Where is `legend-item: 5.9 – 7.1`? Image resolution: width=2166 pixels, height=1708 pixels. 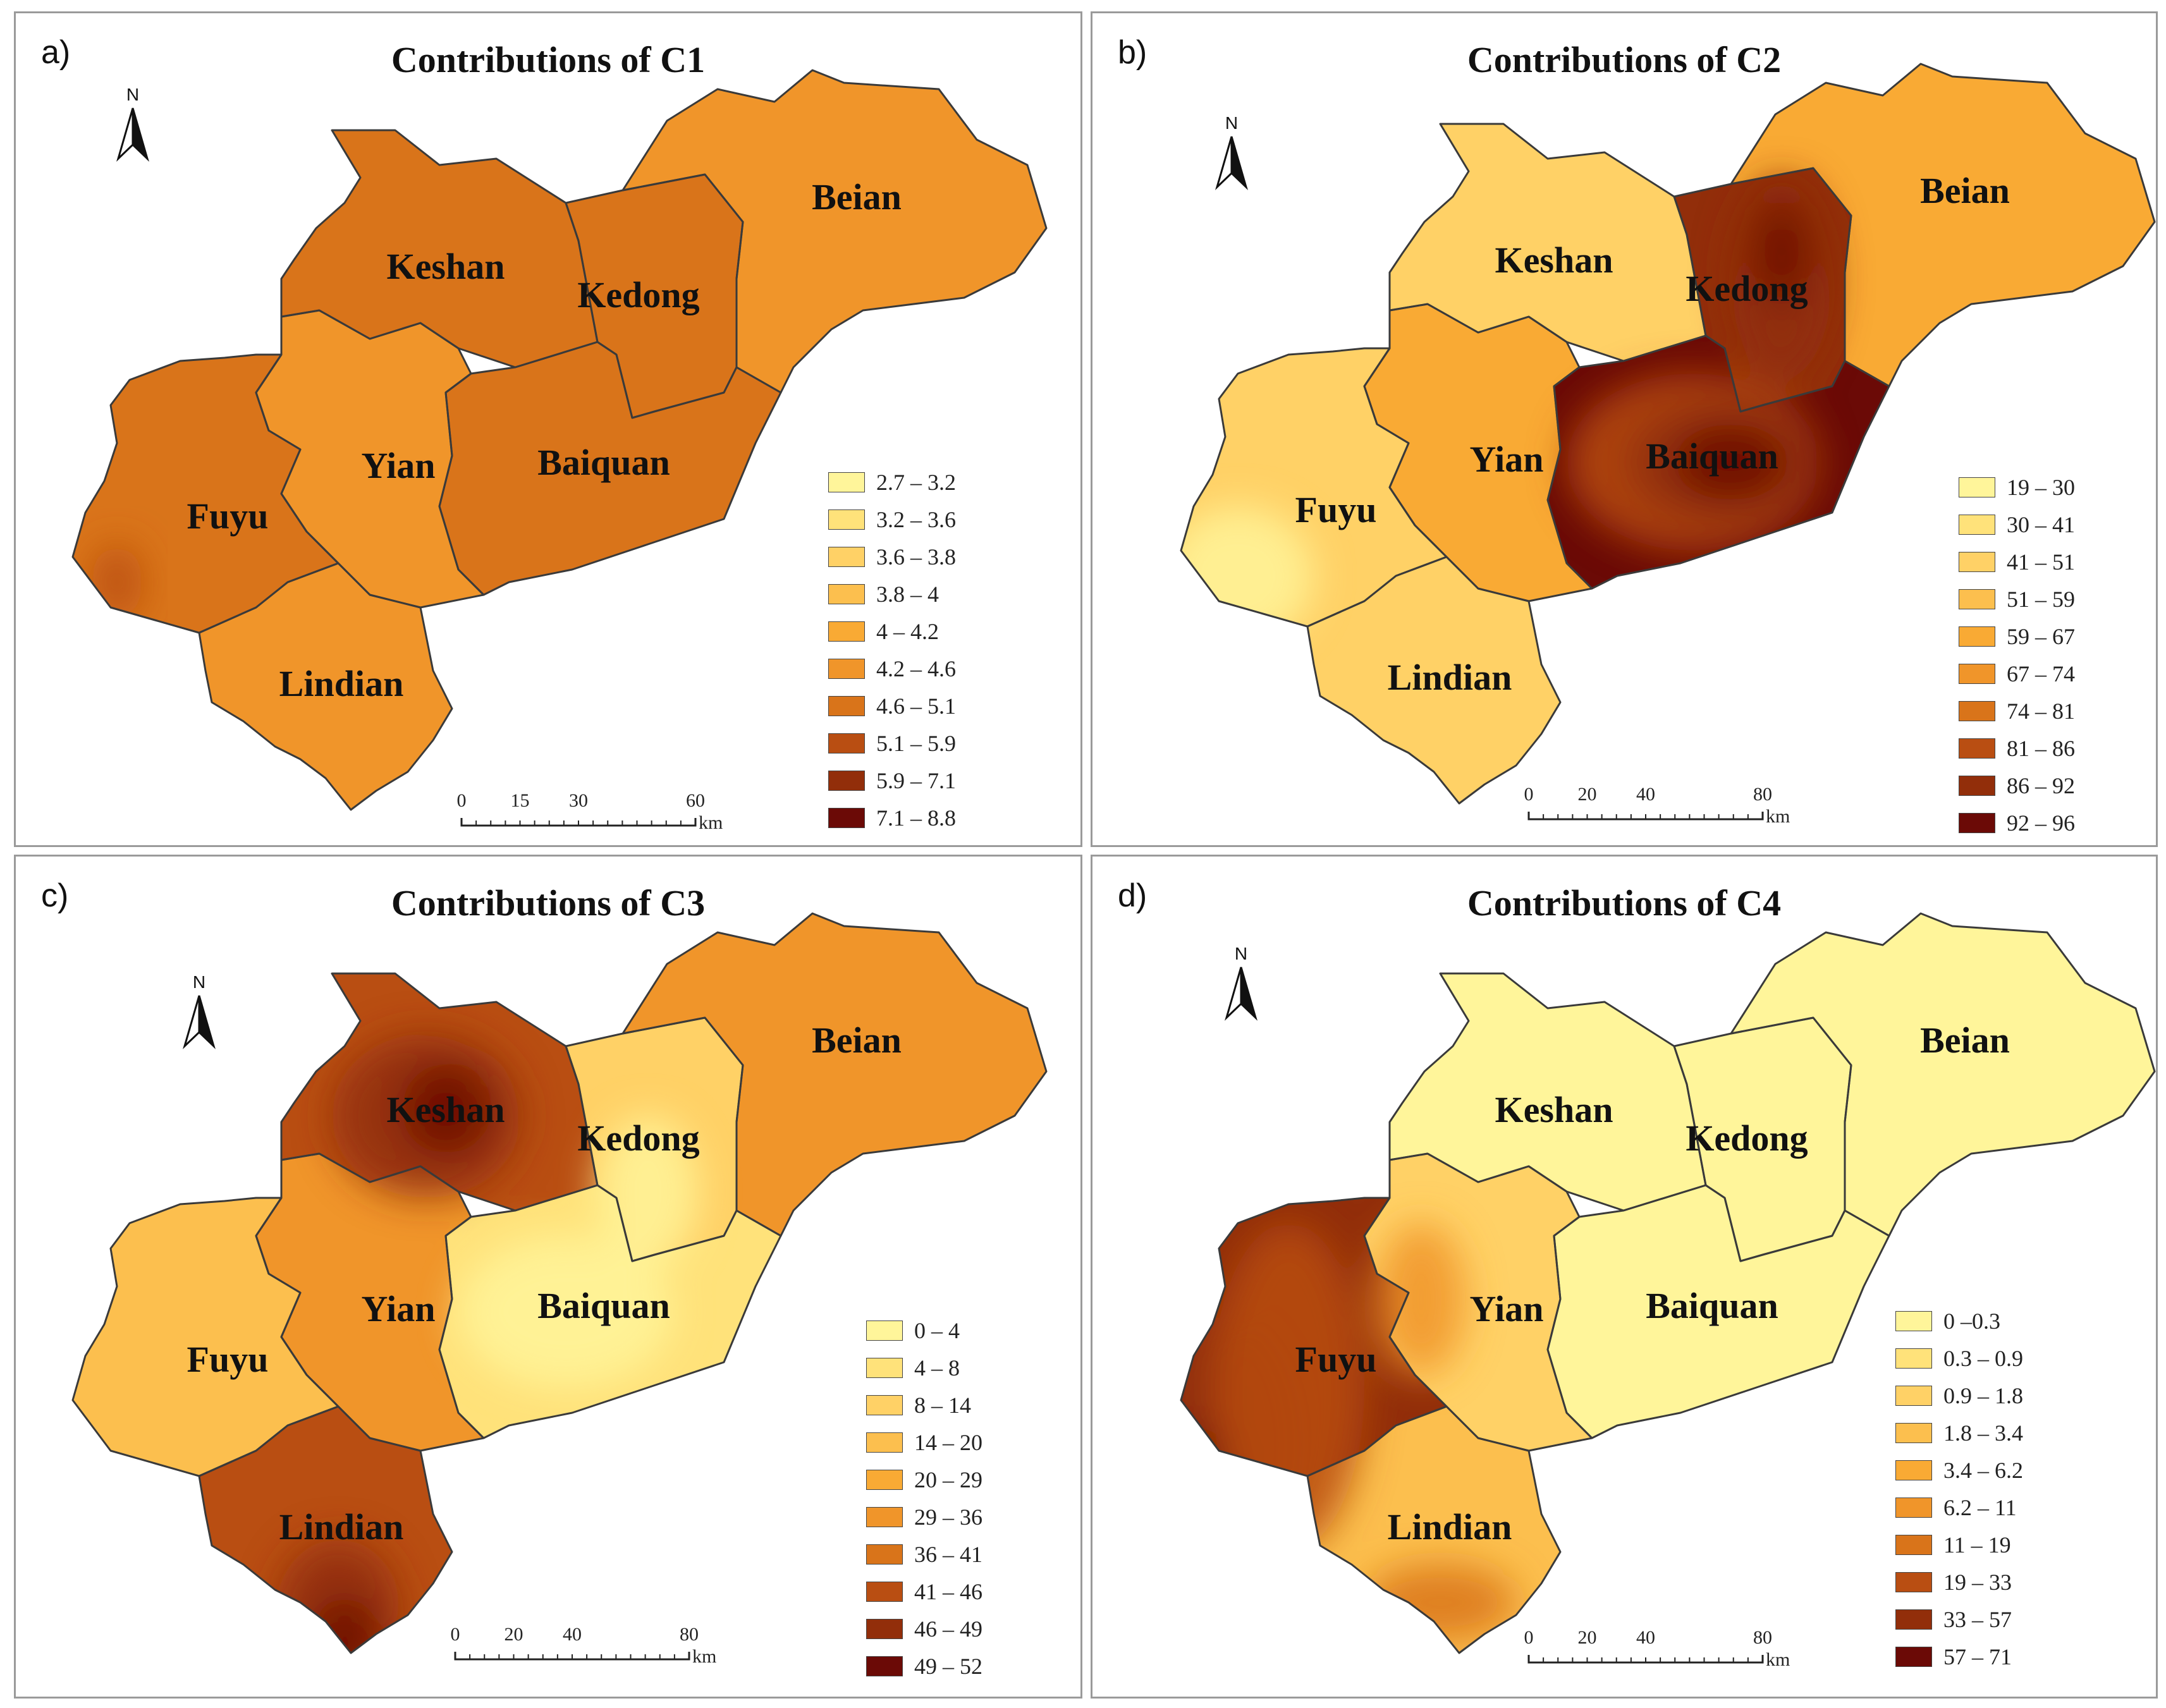 legend-item: 5.9 – 7.1 is located at coordinates (892, 781).